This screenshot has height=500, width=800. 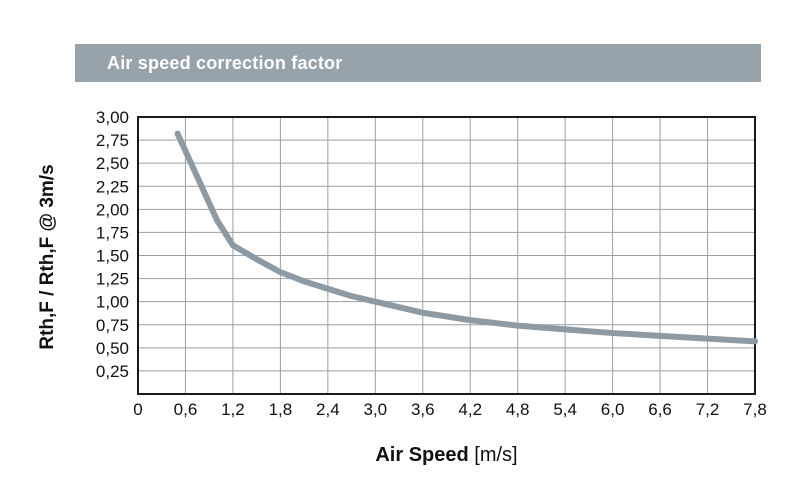 What do you see at coordinates (112, 348) in the screenshot?
I see `y-tick-label: 0,50` at bounding box center [112, 348].